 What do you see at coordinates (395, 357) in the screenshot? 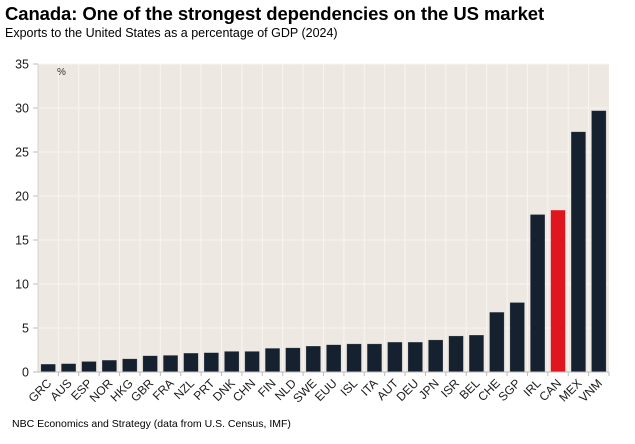
I see `bar-aut` at bounding box center [395, 357].